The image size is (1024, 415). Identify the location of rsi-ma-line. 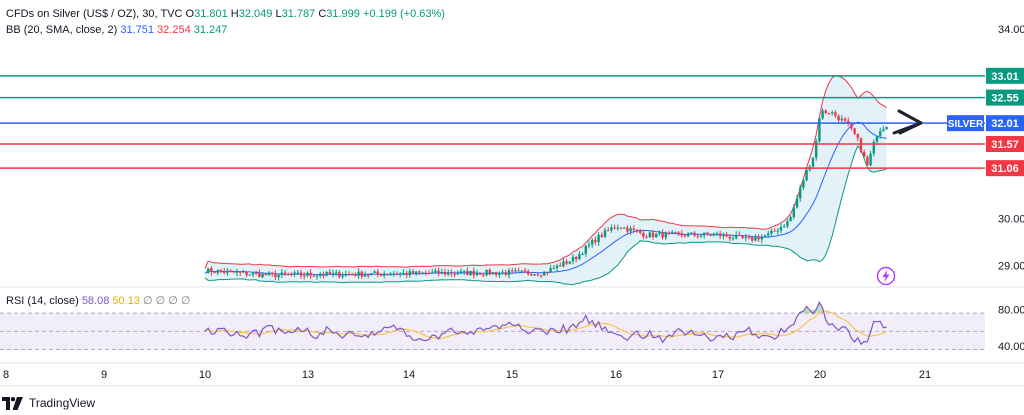
(545, 325).